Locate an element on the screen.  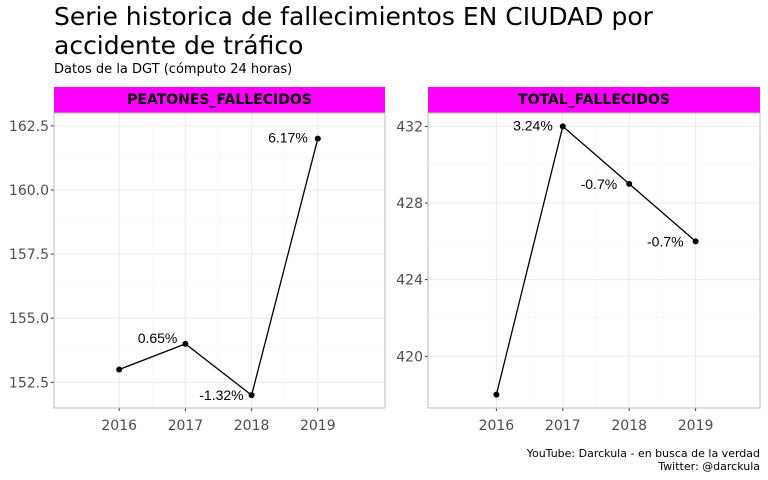
data-label: -1.32% is located at coordinates (221, 395).